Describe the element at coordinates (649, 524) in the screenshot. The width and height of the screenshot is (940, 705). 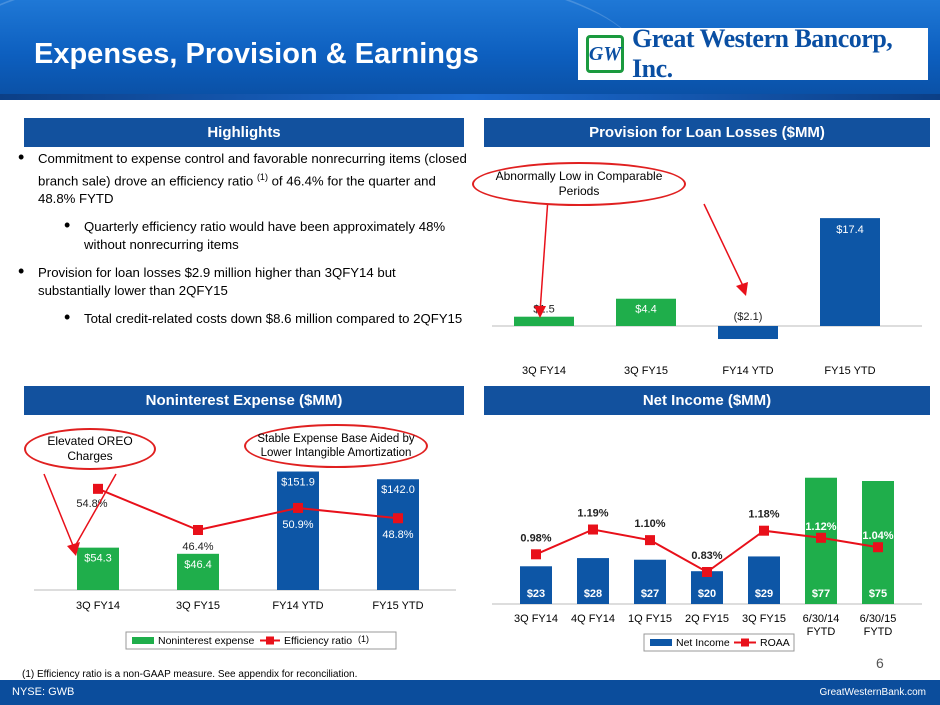
I see `roaa-value-label: 1.10%` at that location.